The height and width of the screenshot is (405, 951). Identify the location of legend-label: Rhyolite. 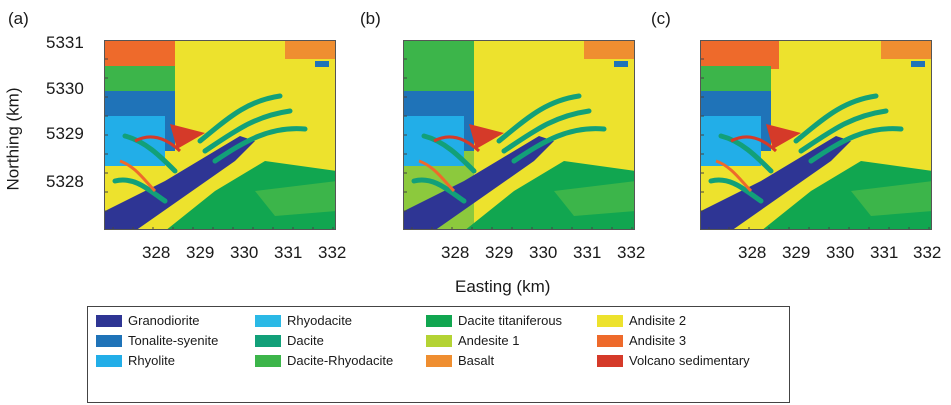
(151, 360).